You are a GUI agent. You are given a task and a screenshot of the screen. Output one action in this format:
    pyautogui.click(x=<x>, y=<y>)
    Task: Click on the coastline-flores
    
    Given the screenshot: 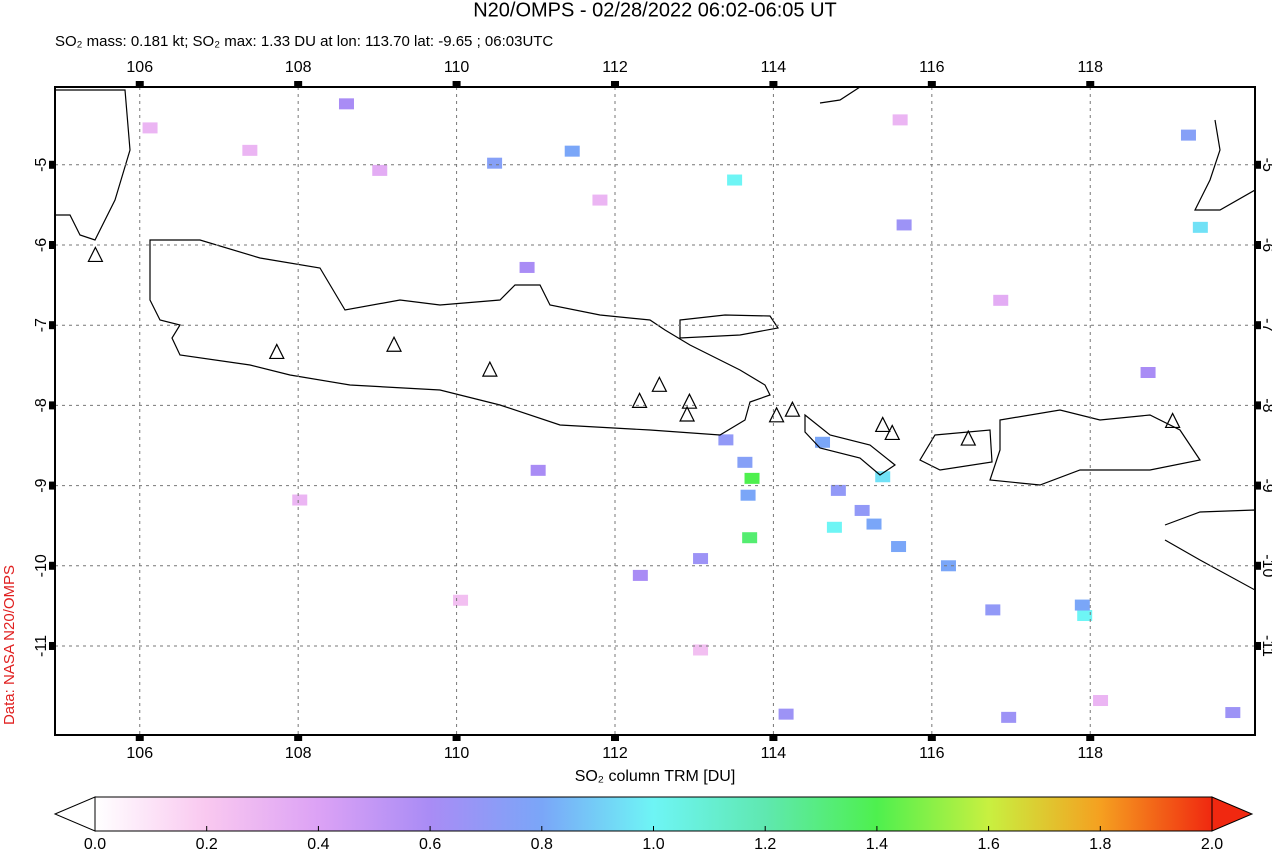 What is the action you would take?
    pyautogui.click(x=1209, y=550)
    